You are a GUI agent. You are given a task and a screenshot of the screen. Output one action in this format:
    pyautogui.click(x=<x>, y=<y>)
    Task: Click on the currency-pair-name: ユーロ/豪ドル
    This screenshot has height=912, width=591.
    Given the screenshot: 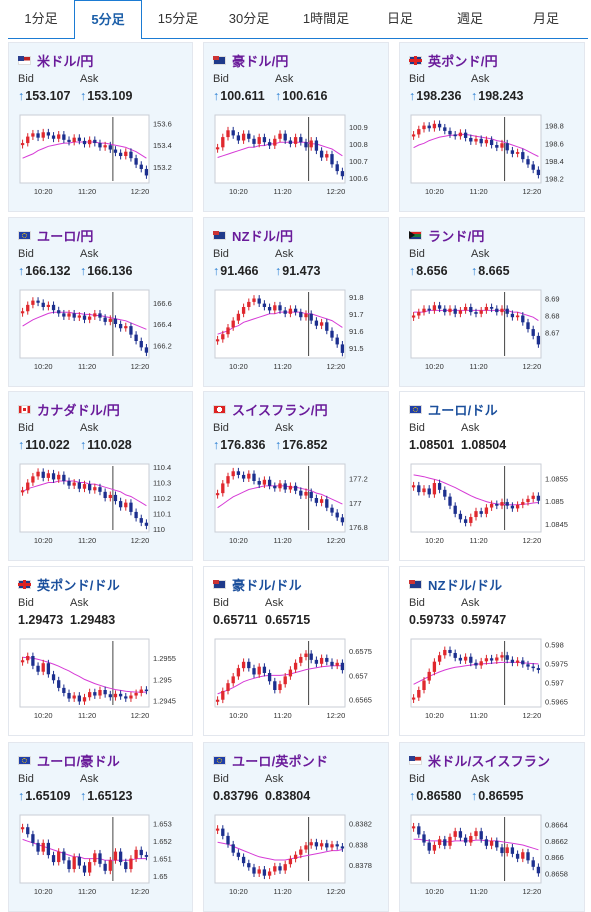 What is the action you would take?
    pyautogui.click(x=79, y=761)
    